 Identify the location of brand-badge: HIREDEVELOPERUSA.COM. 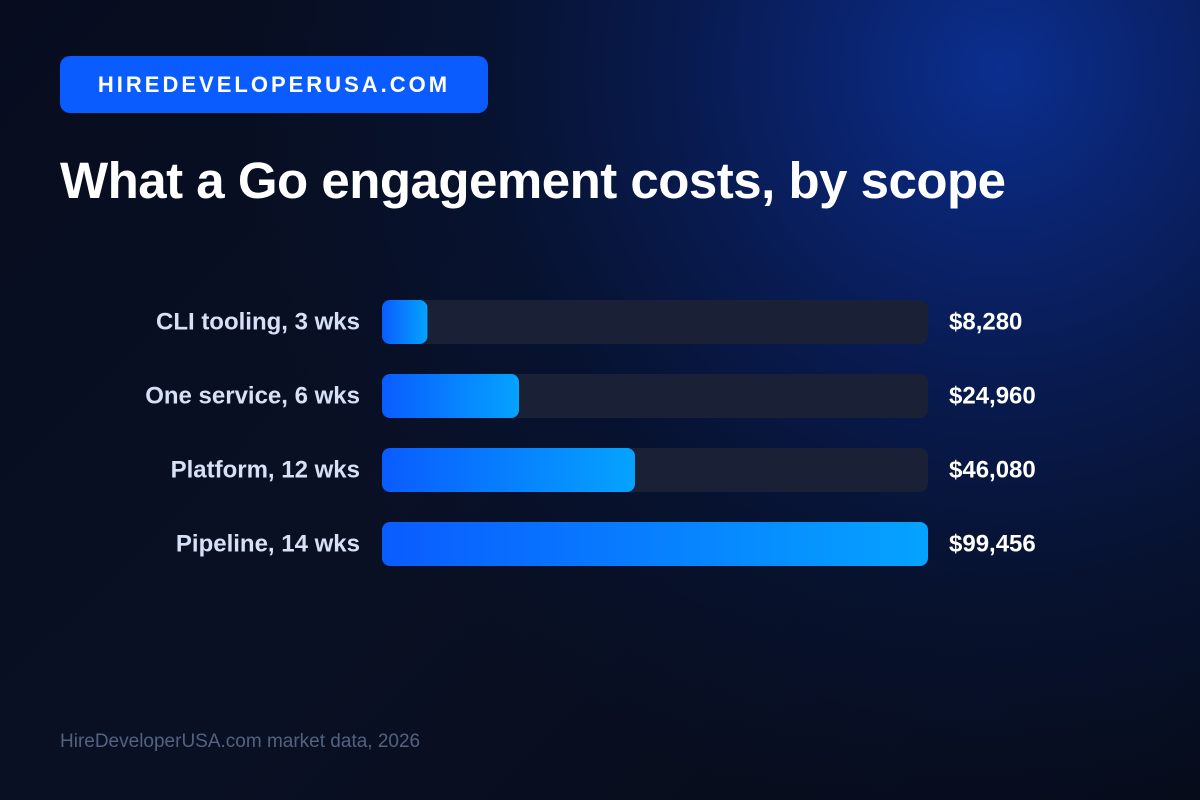
(274, 84).